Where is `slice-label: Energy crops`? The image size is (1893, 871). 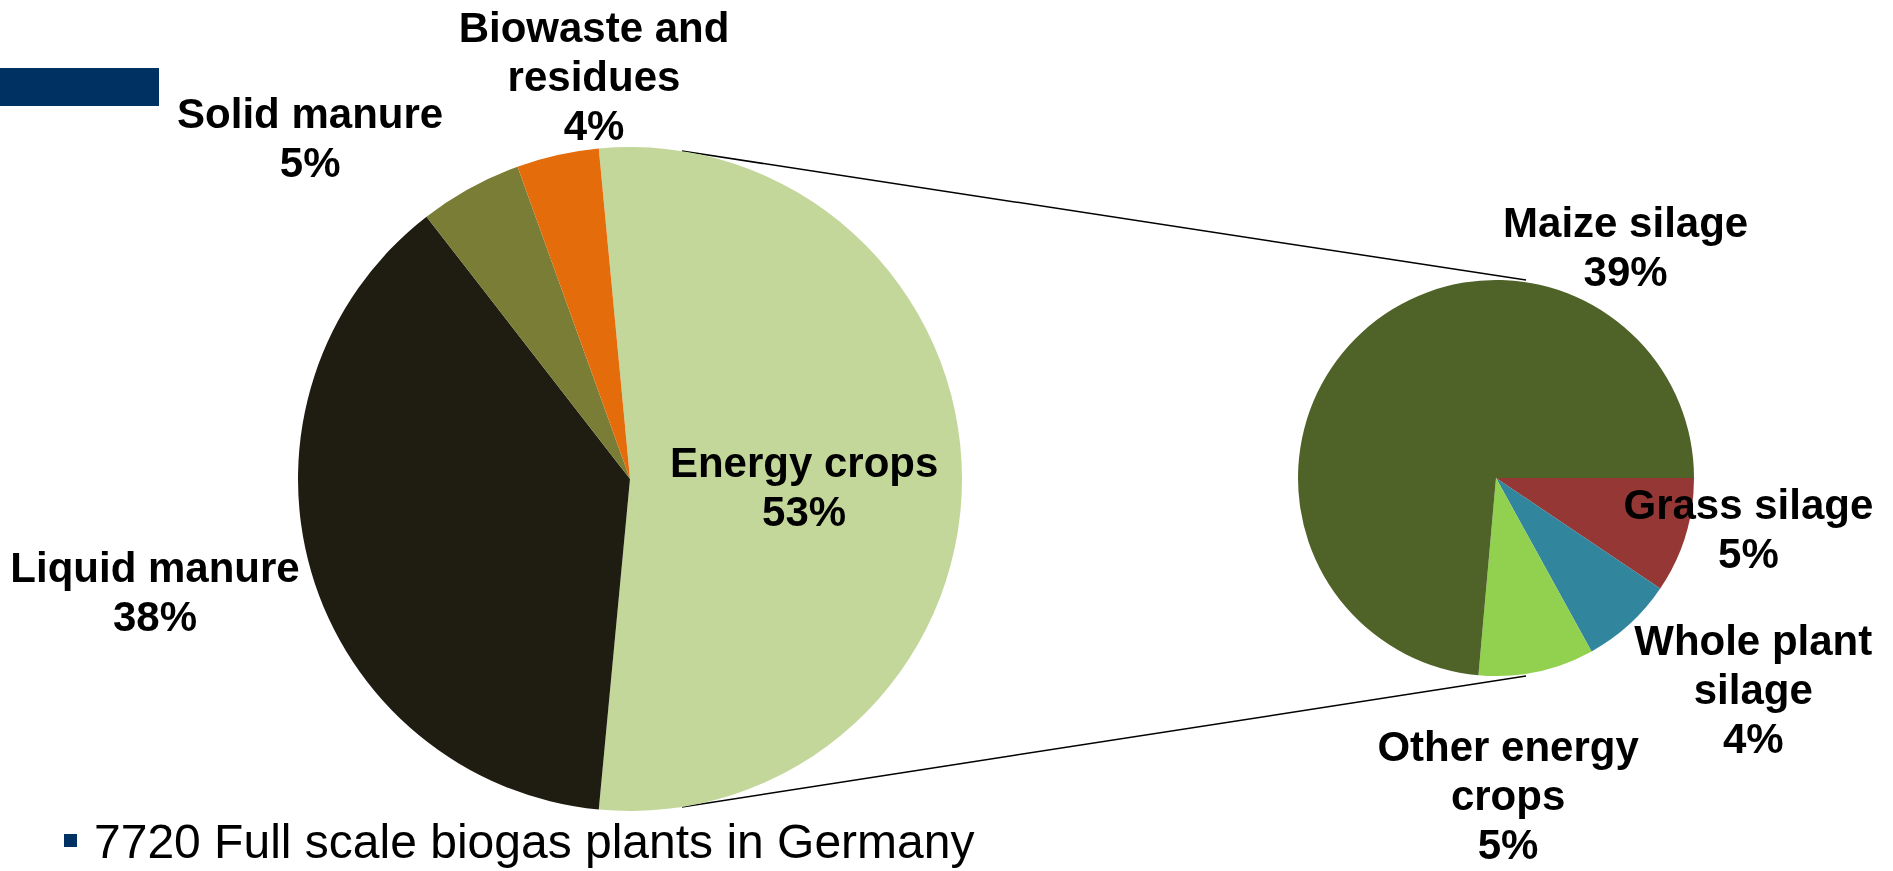
slice-label: Energy crops is located at coordinates (804, 463).